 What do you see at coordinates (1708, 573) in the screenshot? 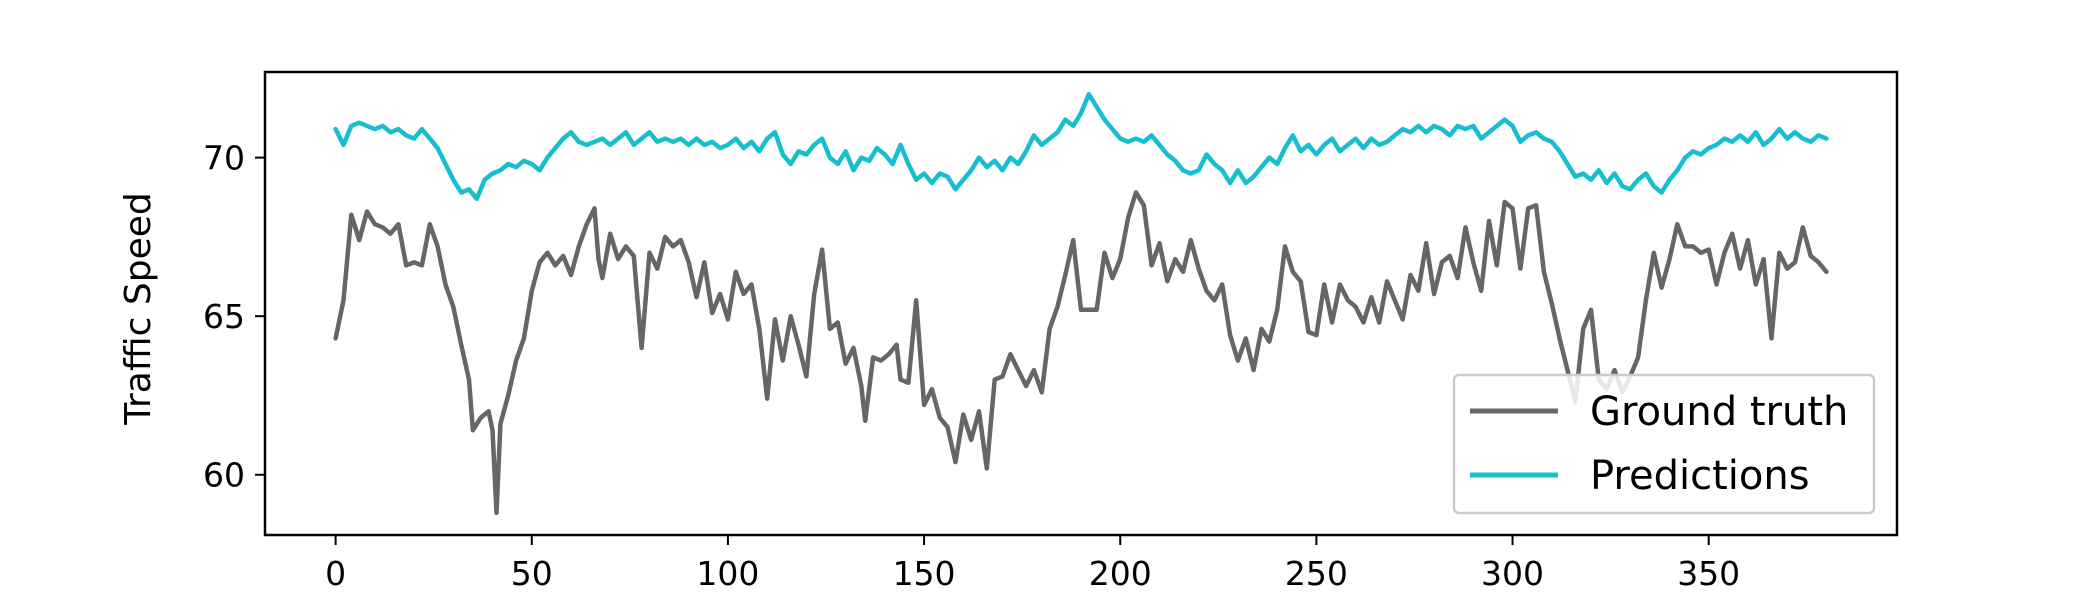
I see `x-tick-label: 350` at bounding box center [1708, 573].